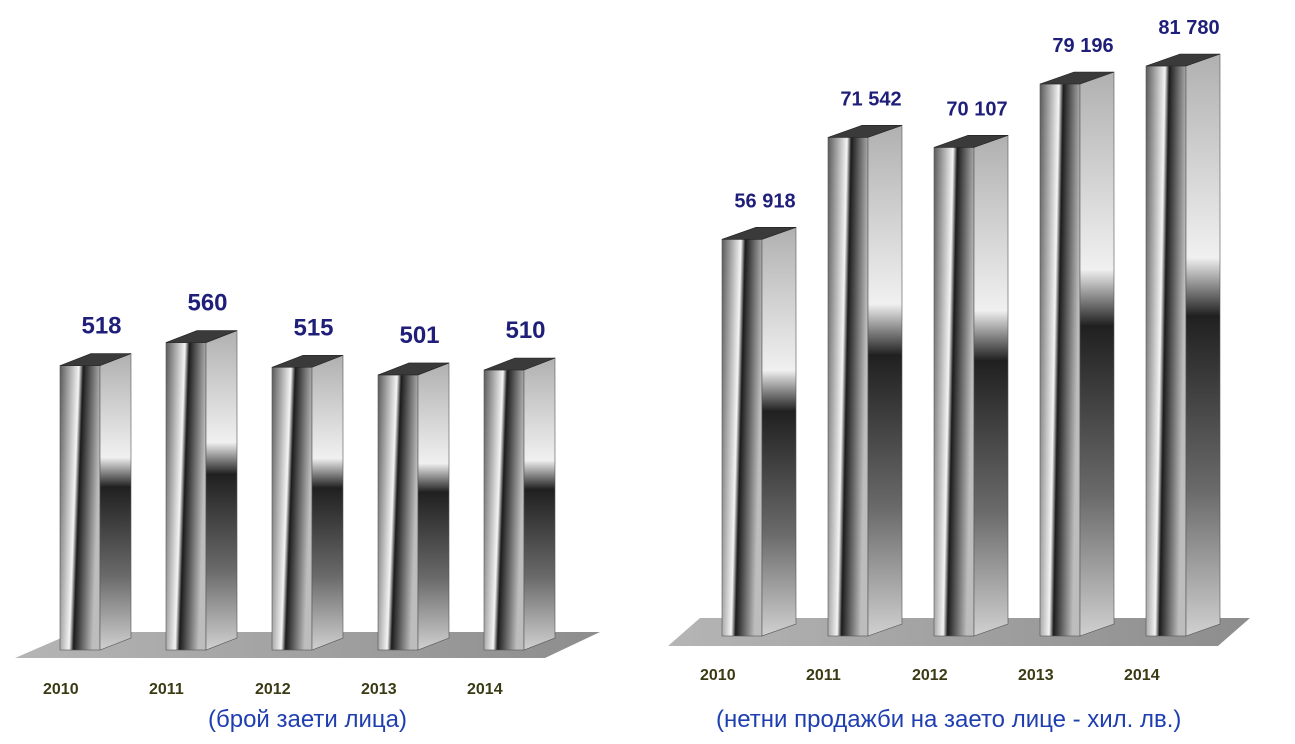 This screenshot has height=744, width=1295. What do you see at coordinates (870, 99) in the screenshot?
I see `value-label: 71 542` at bounding box center [870, 99].